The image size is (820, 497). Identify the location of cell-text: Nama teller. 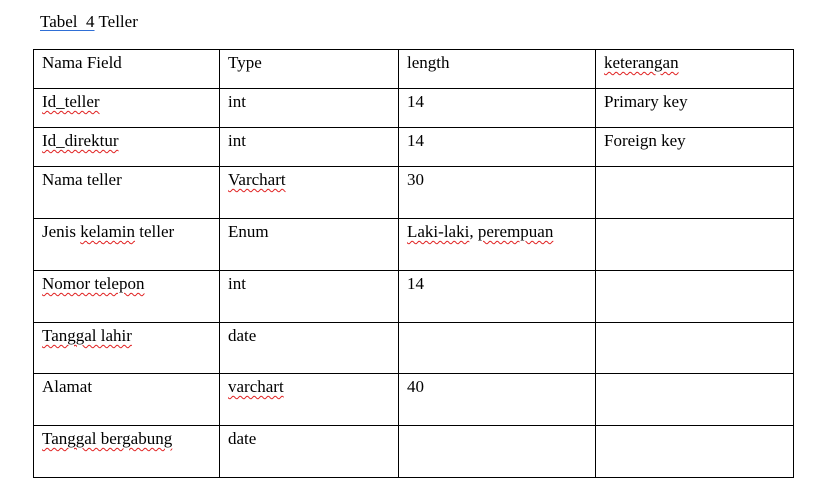
(82, 179).